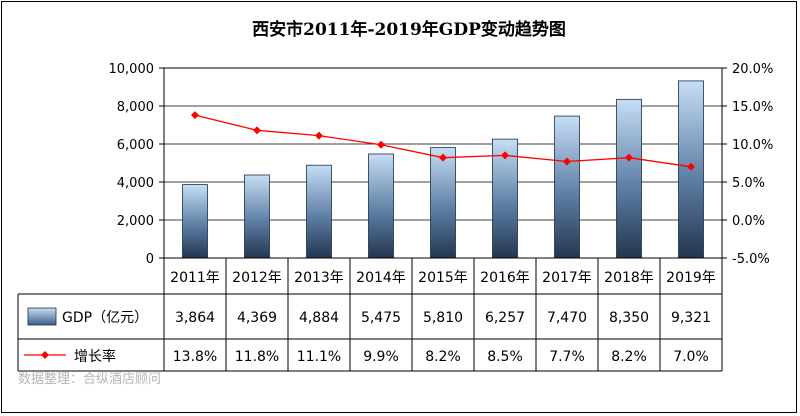 This screenshot has height=416, width=800. Describe the element at coordinates (567, 278) in the screenshot. I see `category-label: 2017年` at that location.